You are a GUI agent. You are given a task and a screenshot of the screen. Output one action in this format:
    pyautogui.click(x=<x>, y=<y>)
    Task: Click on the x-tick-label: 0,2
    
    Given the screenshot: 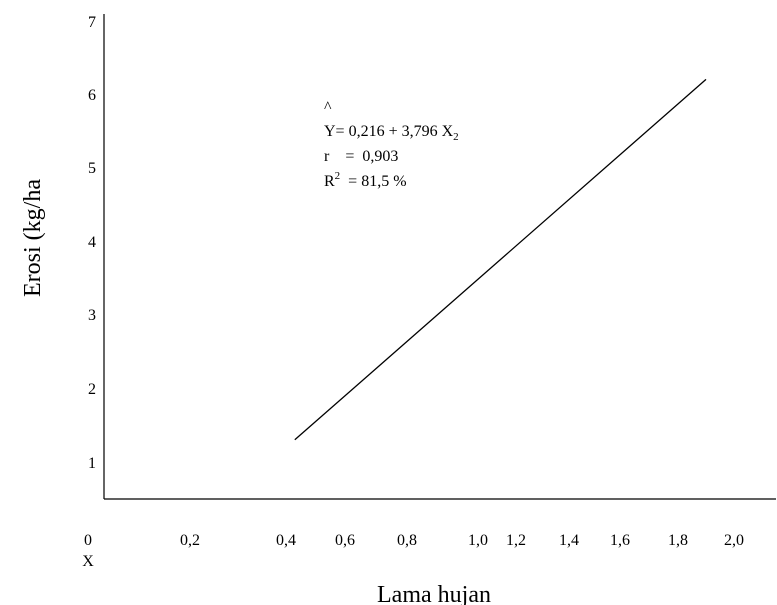 What is the action you would take?
    pyautogui.click(x=190, y=540)
    